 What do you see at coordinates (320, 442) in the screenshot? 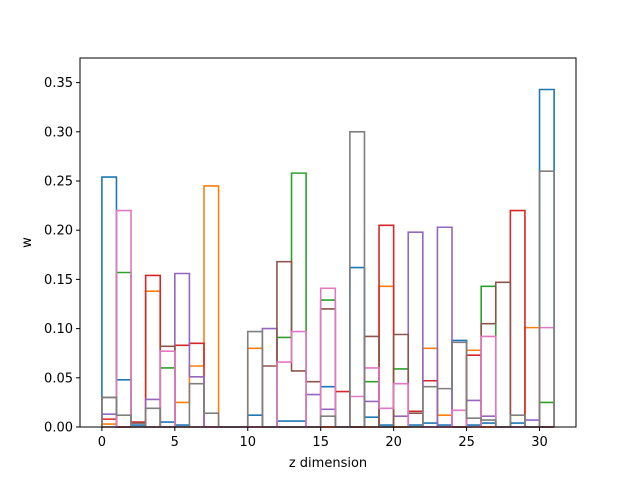
I see `x-tick-label: 15` at bounding box center [320, 442].